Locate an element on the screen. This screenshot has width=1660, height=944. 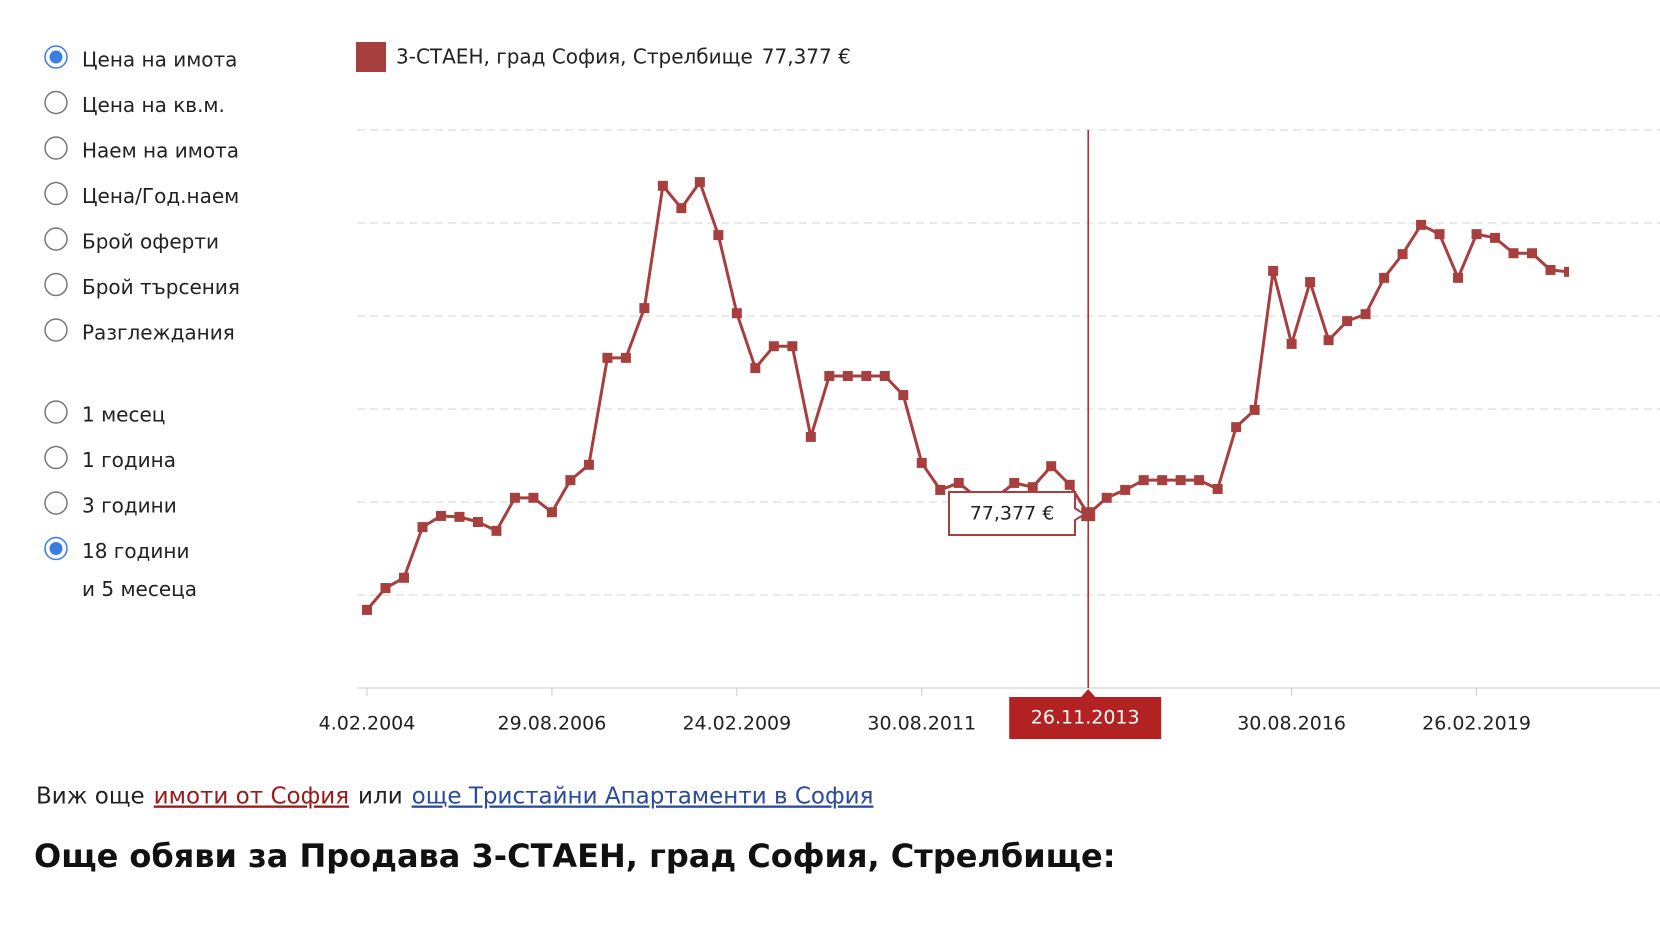
link: имоти от София is located at coordinates (251, 797).